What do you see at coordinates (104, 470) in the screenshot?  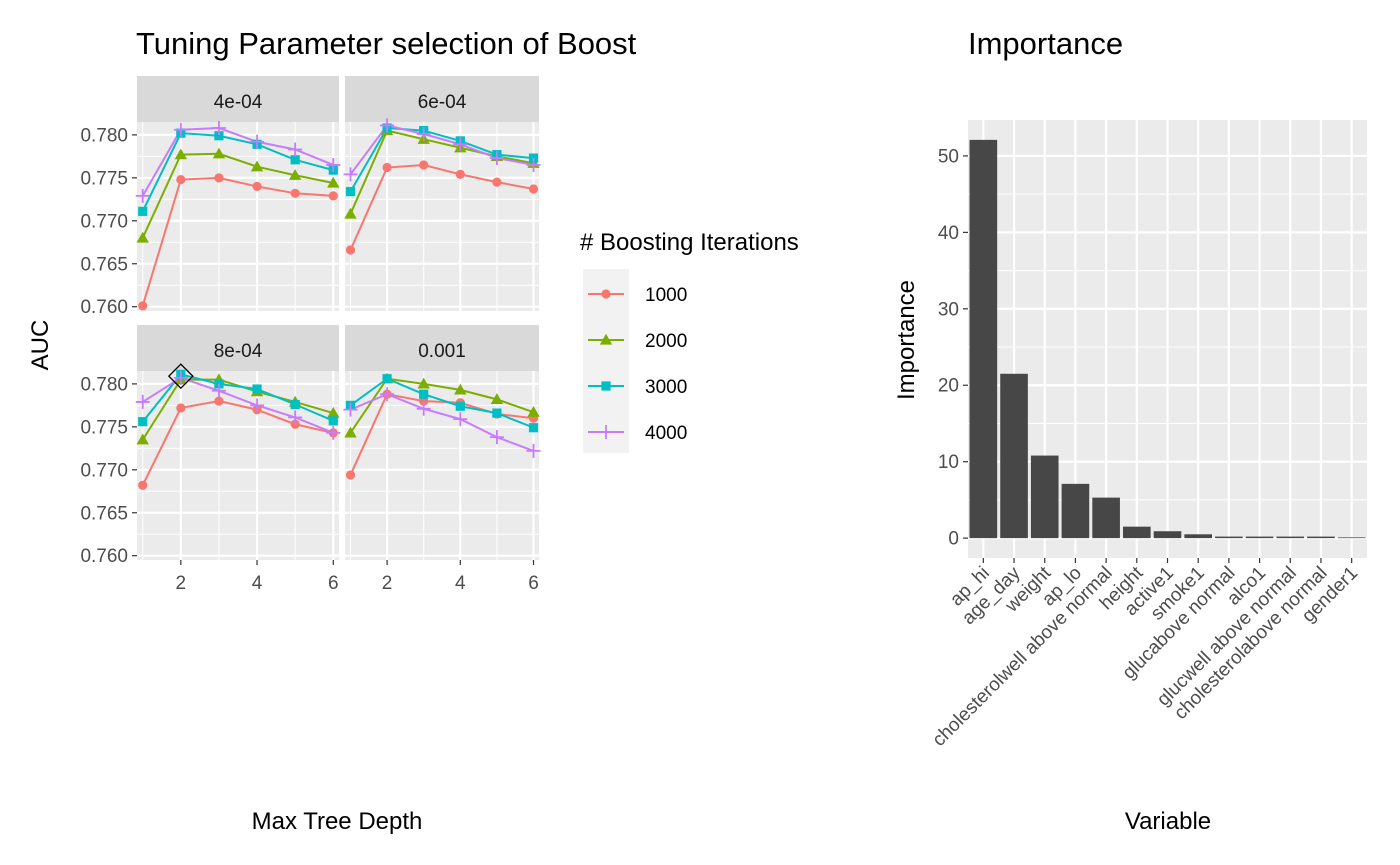 I see `y-tick-label: 0.770` at bounding box center [104, 470].